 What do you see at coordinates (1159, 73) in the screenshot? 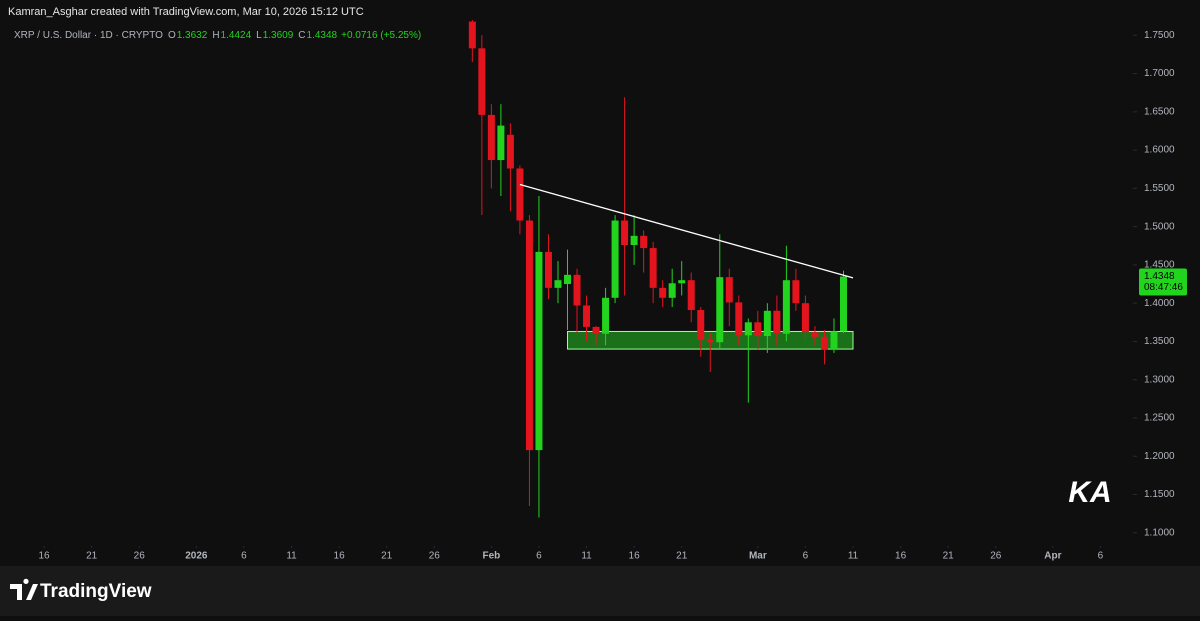
I see `y-tick-label: 1.7000` at bounding box center [1159, 73].